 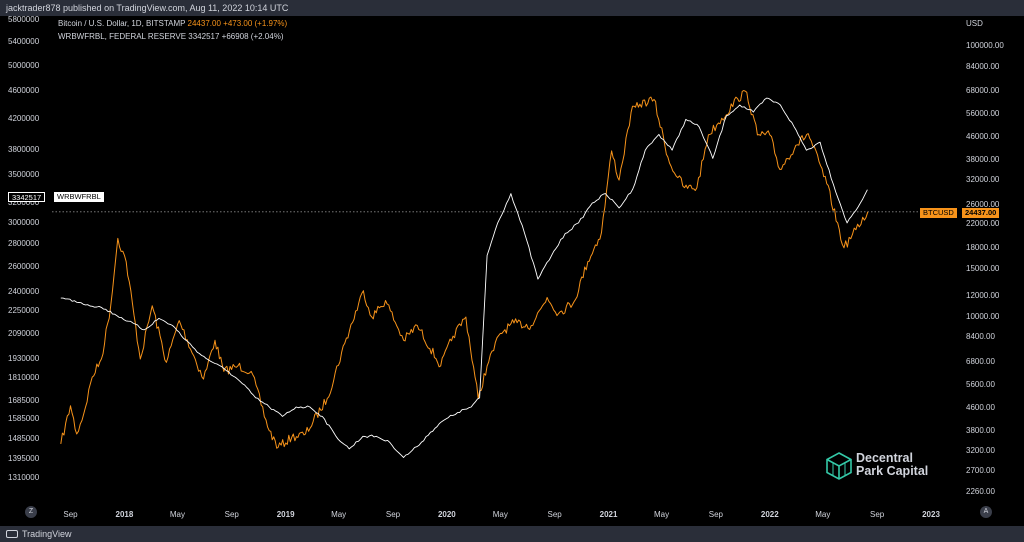 I want to click on right-flag-value: 24437.00, so click(x=981, y=213).